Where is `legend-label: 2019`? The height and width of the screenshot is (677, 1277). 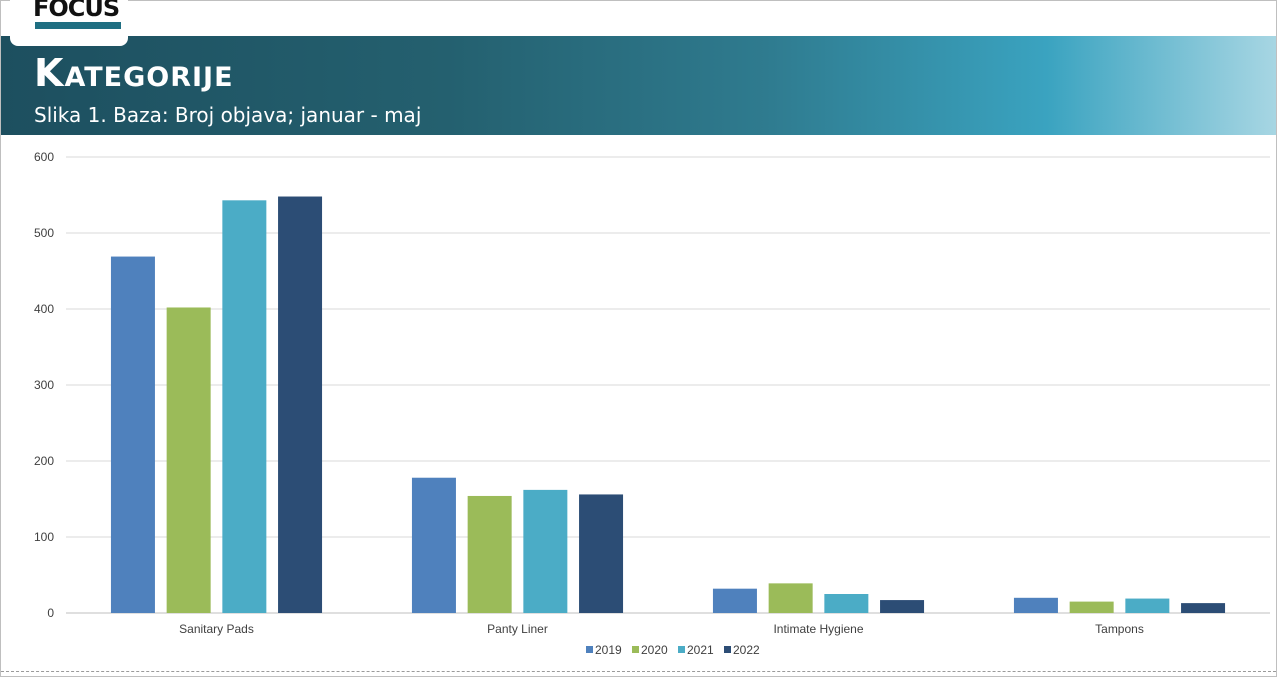
legend-label: 2019 is located at coordinates (608, 650).